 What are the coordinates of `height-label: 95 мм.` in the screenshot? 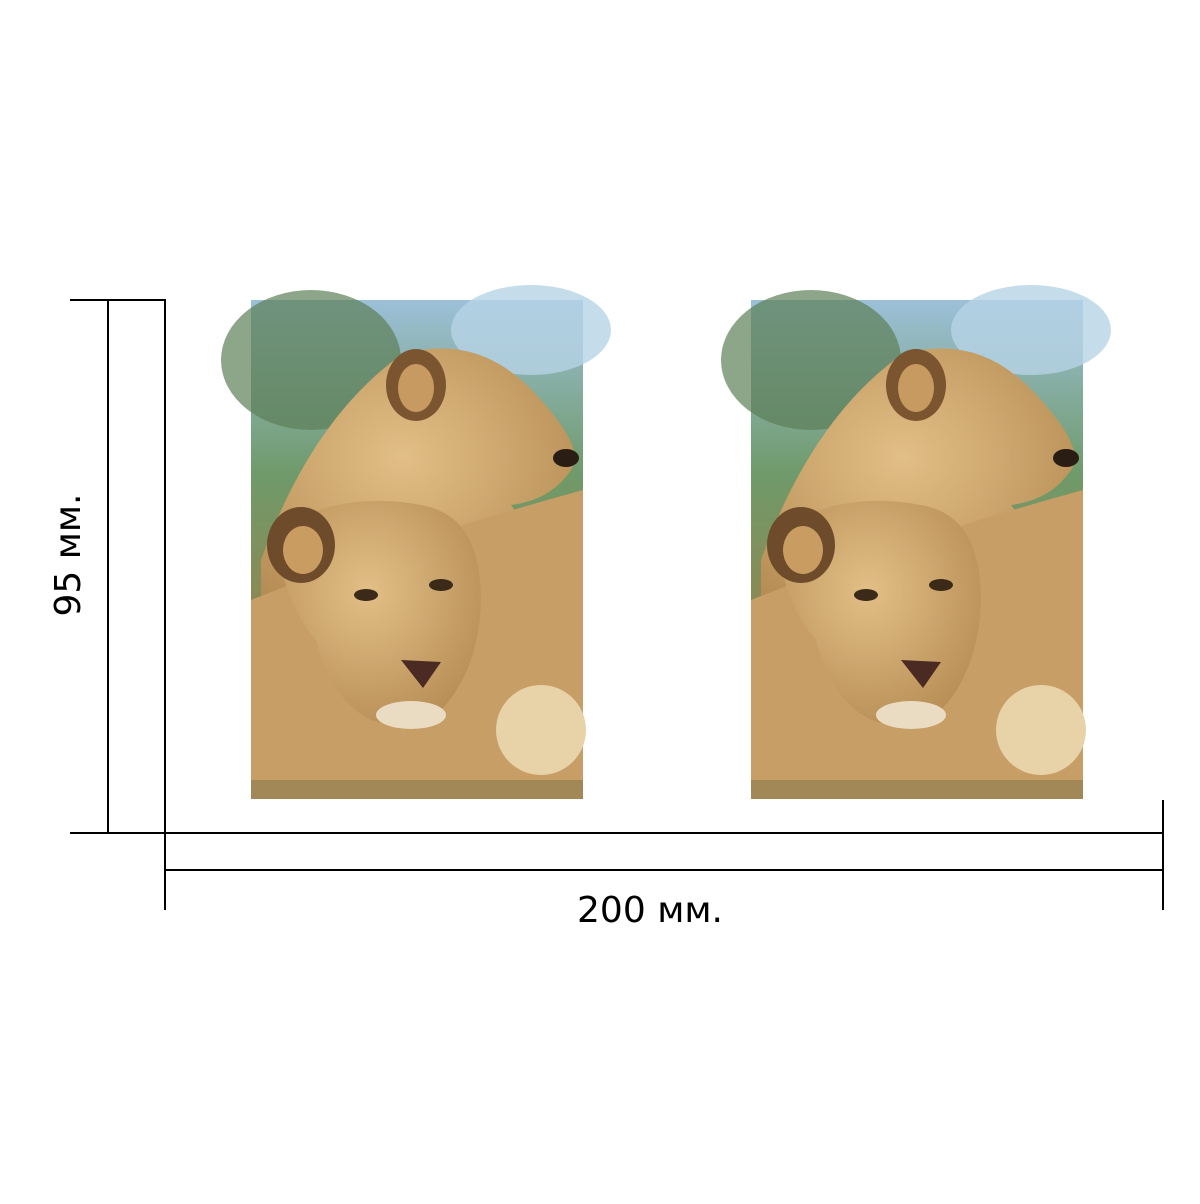 It's located at (68, 554).